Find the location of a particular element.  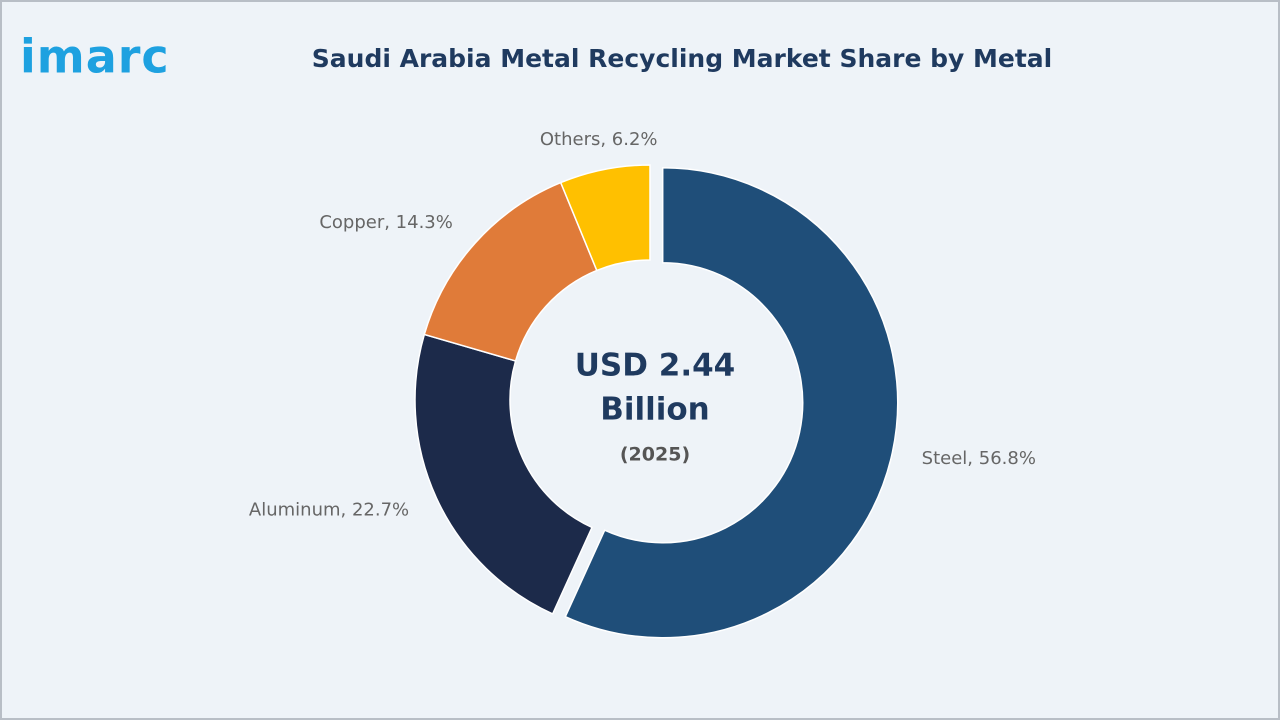

logo: imarc is located at coordinates (95, 57).